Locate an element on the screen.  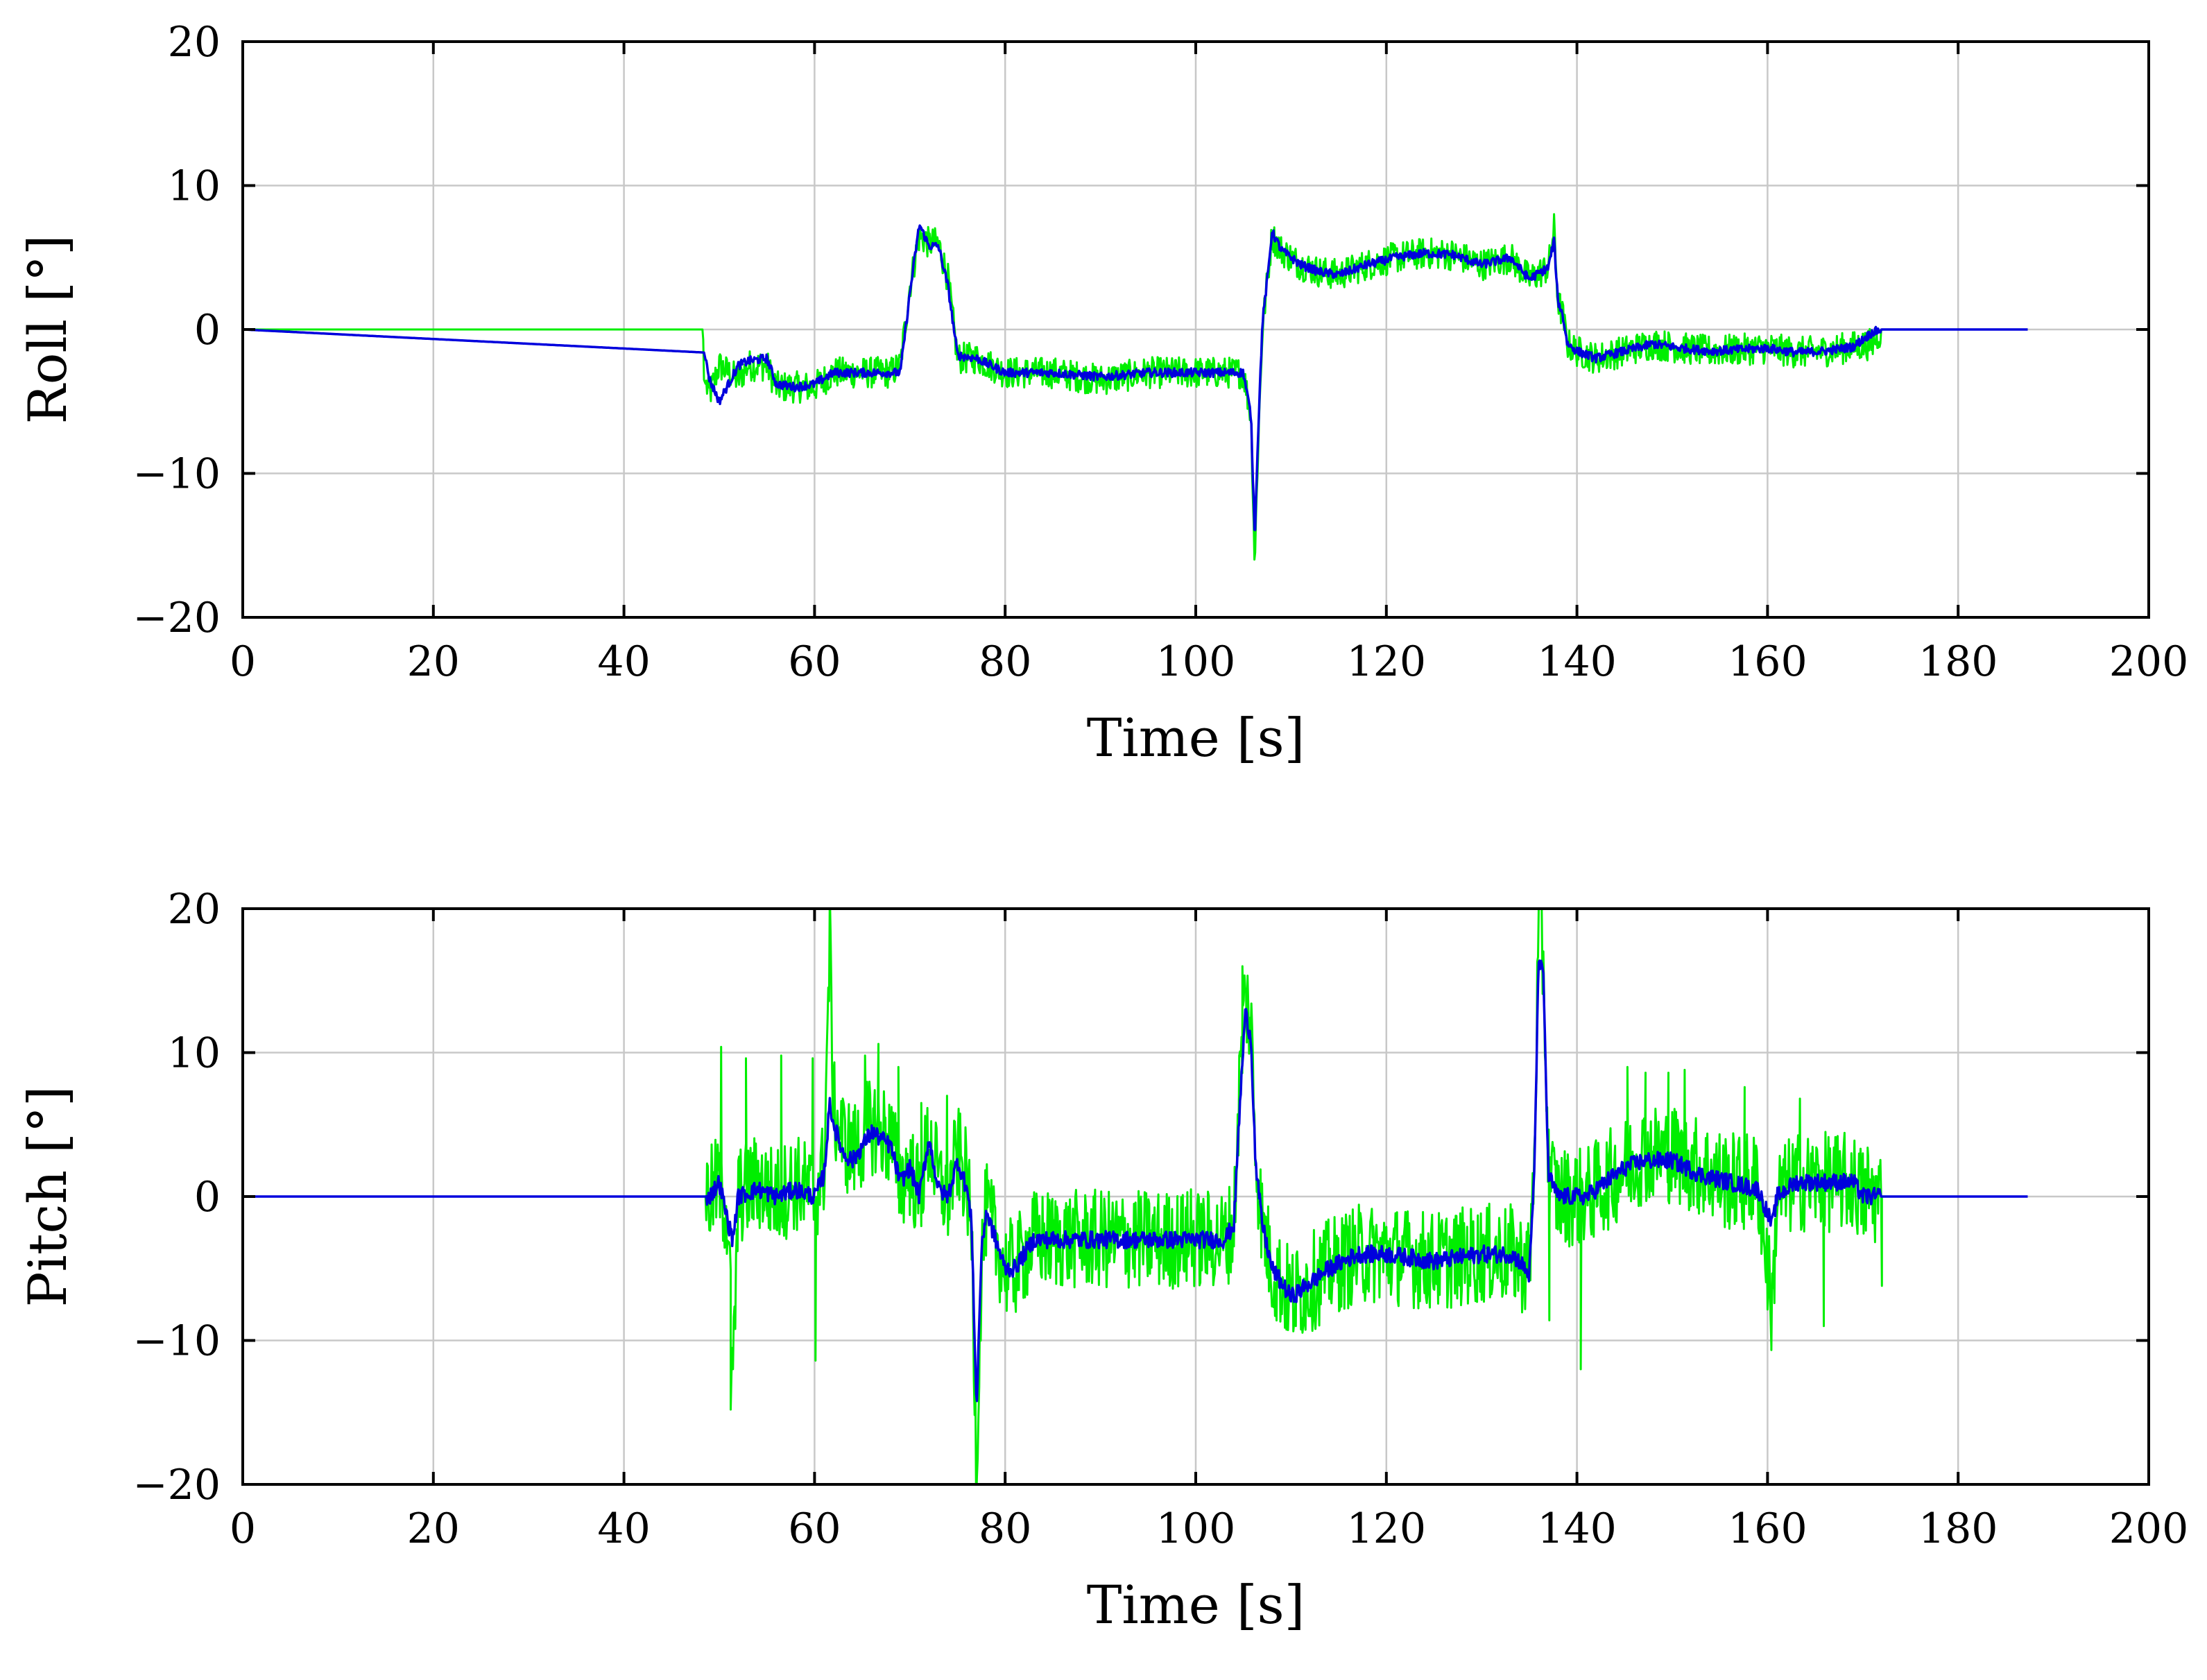
series-line-estimated is located at coordinates (1136, 377).